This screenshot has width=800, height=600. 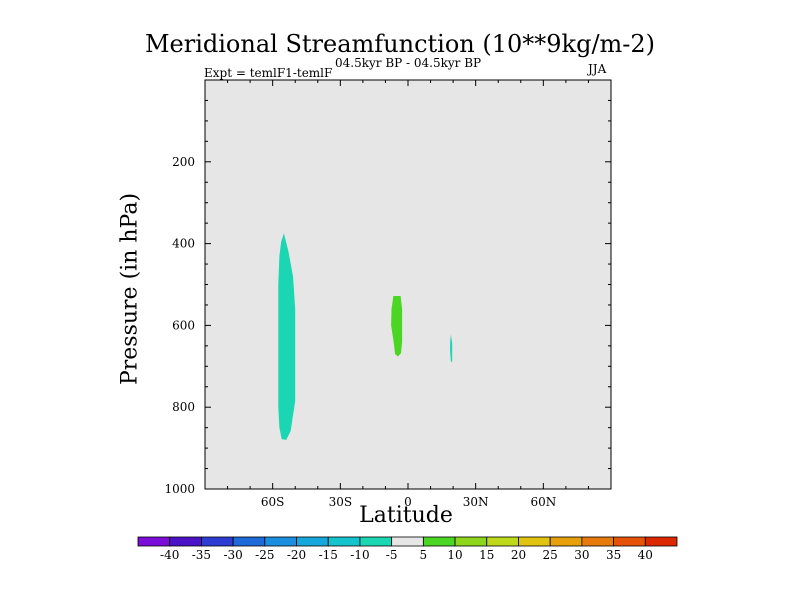 I want to click on colorbar-label: -5, so click(x=392, y=555).